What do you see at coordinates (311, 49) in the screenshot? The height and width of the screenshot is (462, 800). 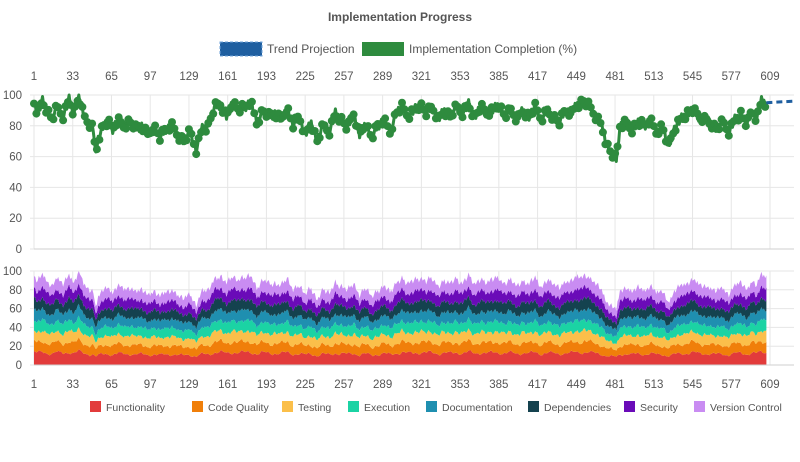 I see `legend-label-trend-projection: Trend Projection` at bounding box center [311, 49].